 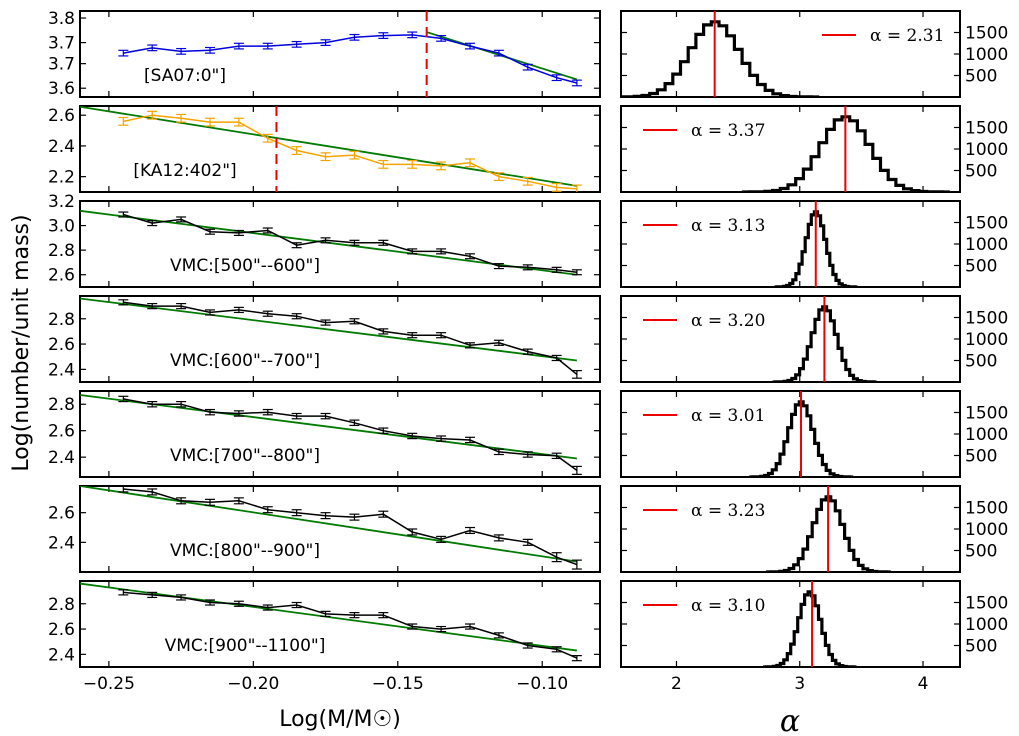 I want to click on panel-label: [KA12:402"], so click(x=184, y=171).